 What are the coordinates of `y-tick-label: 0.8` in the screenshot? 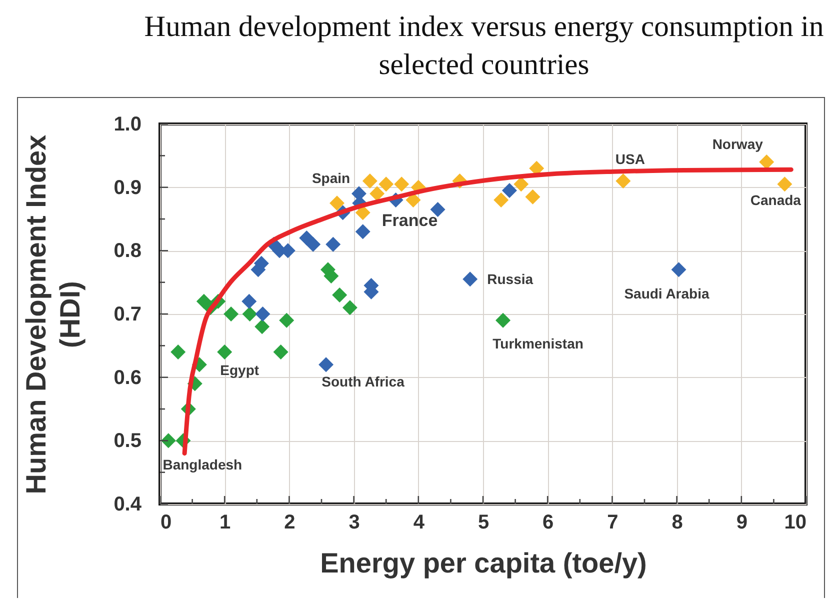 It's located at (128, 251).